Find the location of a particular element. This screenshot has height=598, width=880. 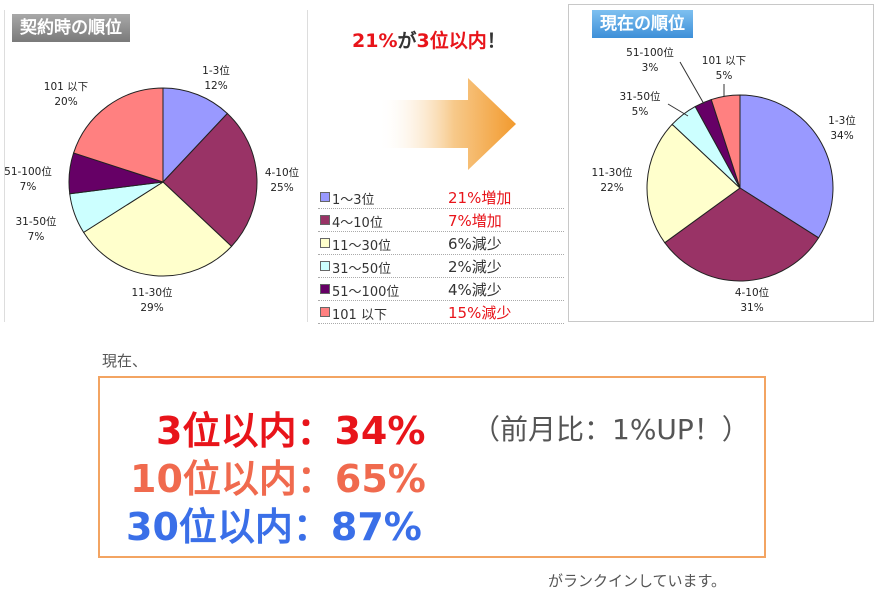

summary-footer: がランクインしています。 is located at coordinates (637, 581).